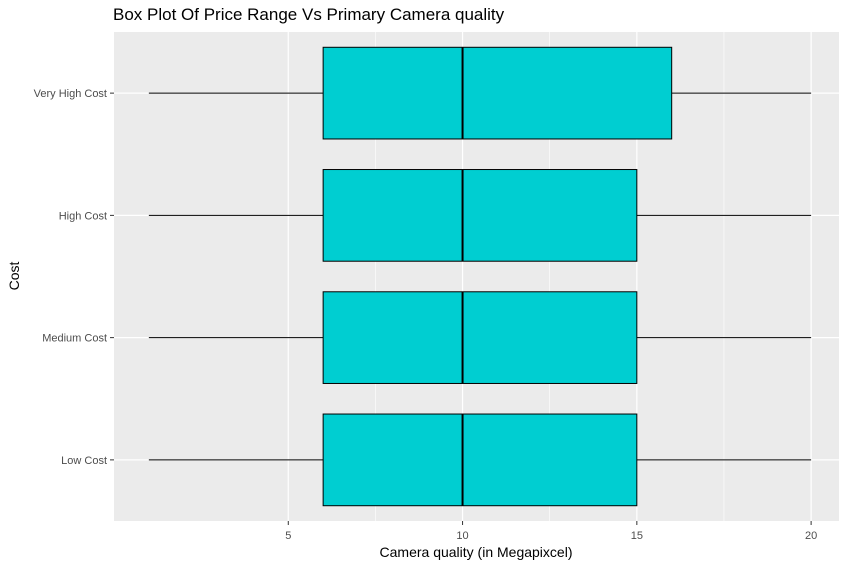 The height and width of the screenshot is (568, 848). I want to click on x-axis-ticks: 5 10 15 20, so click(551, 531).